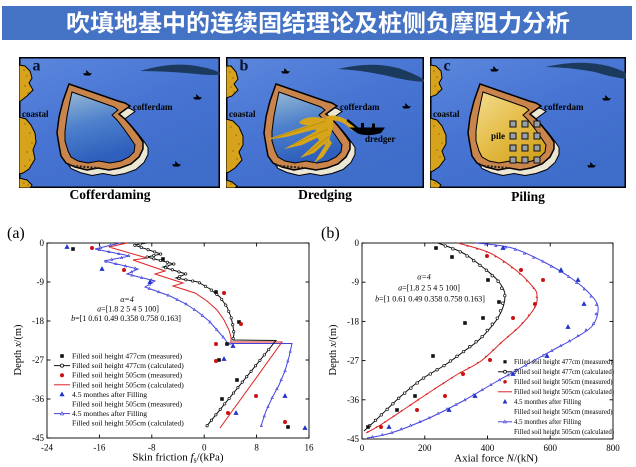 The width and height of the screenshot is (636, 467). Describe the element at coordinates (380, 139) in the screenshot. I see `svg-text: dredger` at that location.